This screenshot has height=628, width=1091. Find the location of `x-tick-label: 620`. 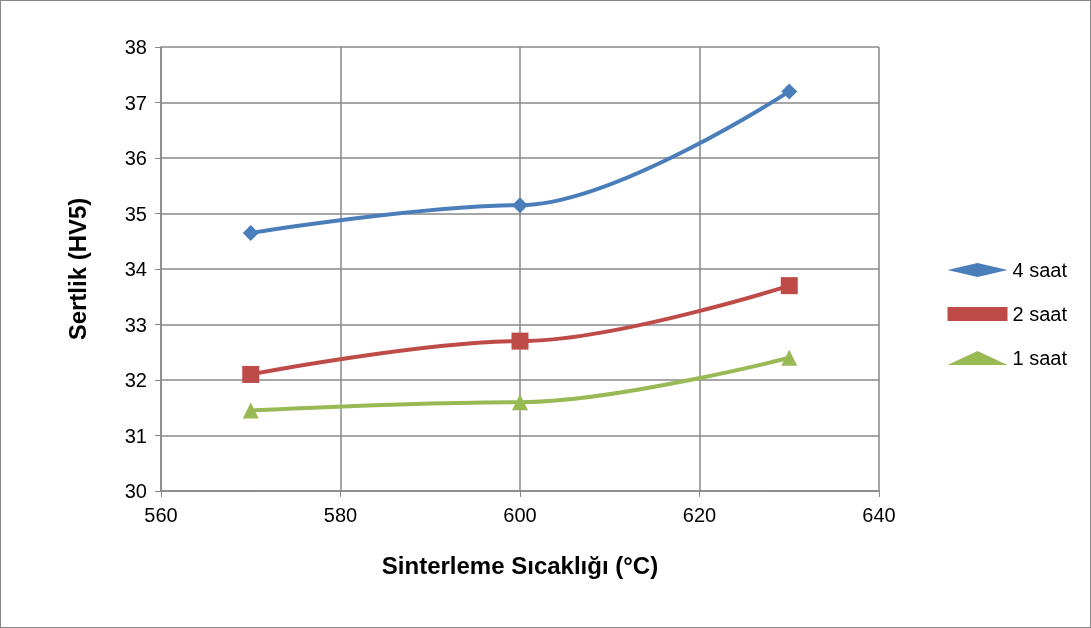

x-tick-label: 620 is located at coordinates (699, 515).